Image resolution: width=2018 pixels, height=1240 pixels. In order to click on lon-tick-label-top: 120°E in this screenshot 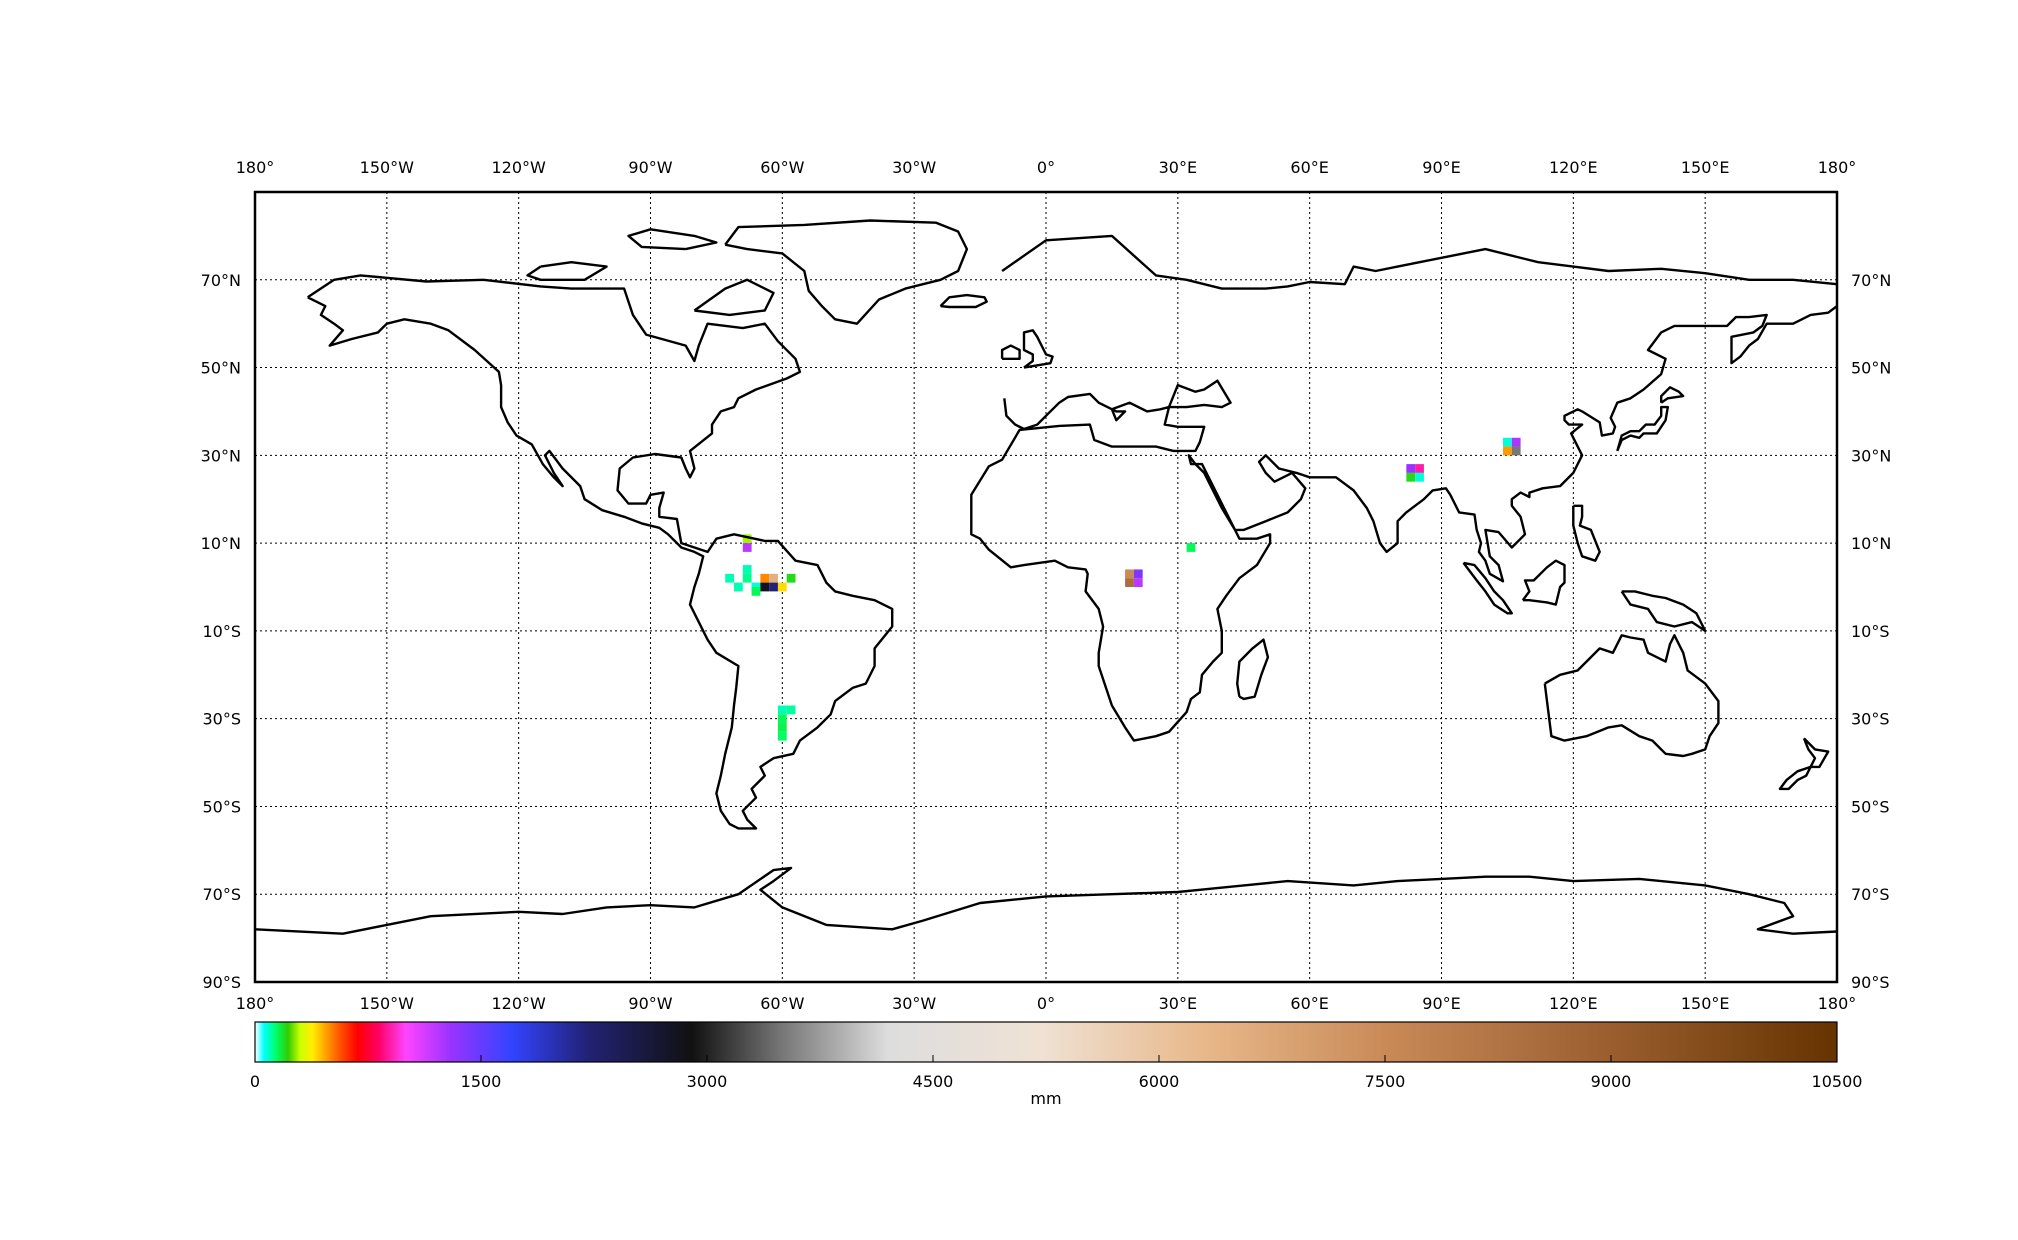, I will do `click(1573, 167)`.